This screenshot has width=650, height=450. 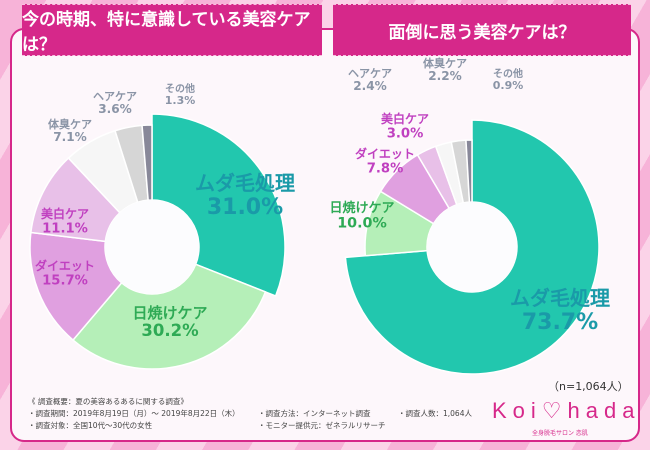 What do you see at coordinates (65, 280) in the screenshot?
I see `slice-value-label: 15.7%` at bounding box center [65, 280].